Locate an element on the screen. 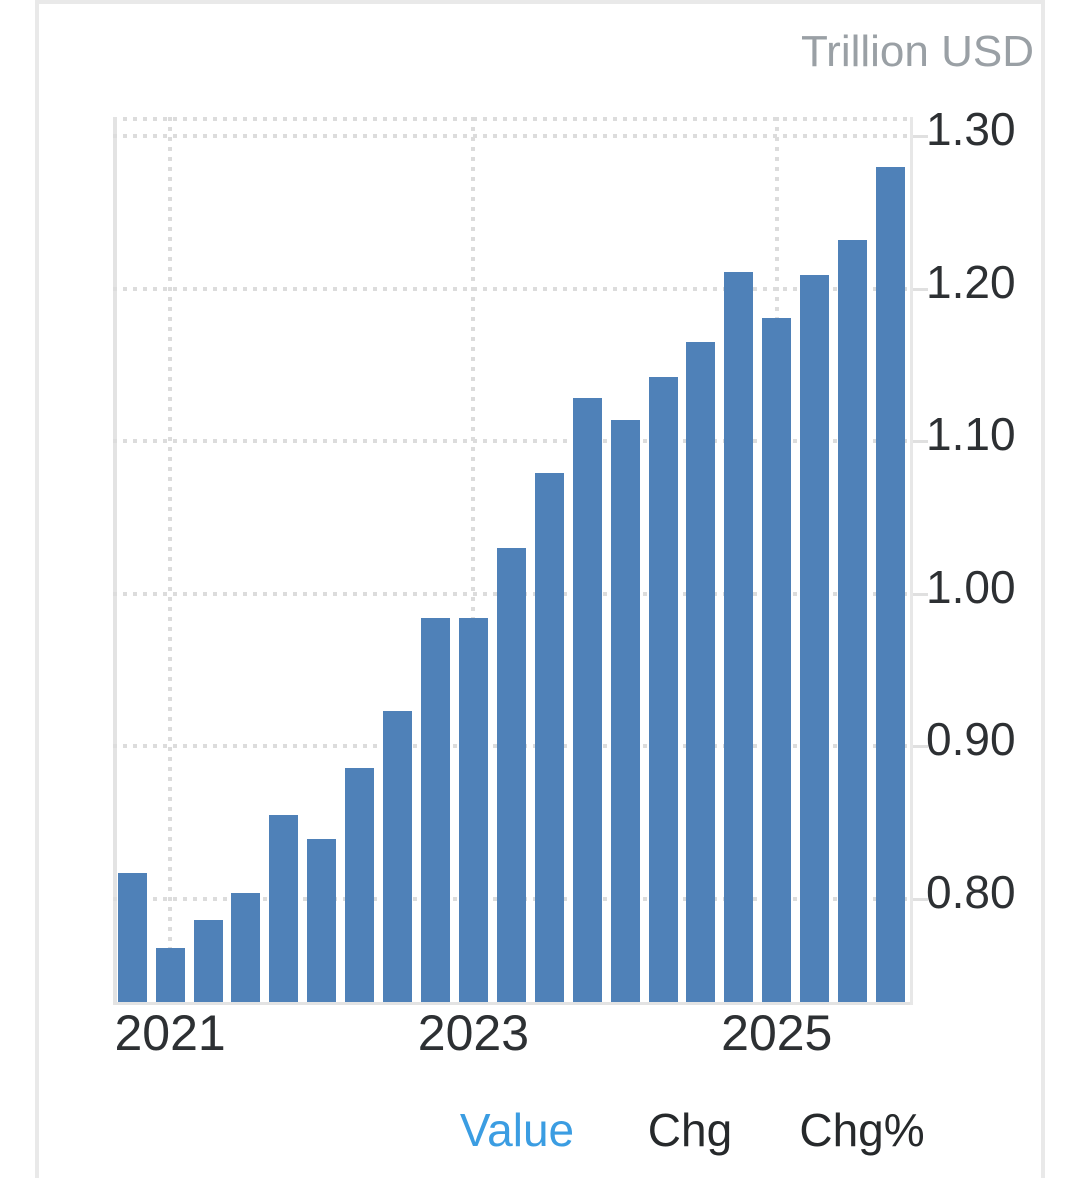 The image size is (1065, 1178). y-tick-label-0.80: 0.80 is located at coordinates (971, 892).